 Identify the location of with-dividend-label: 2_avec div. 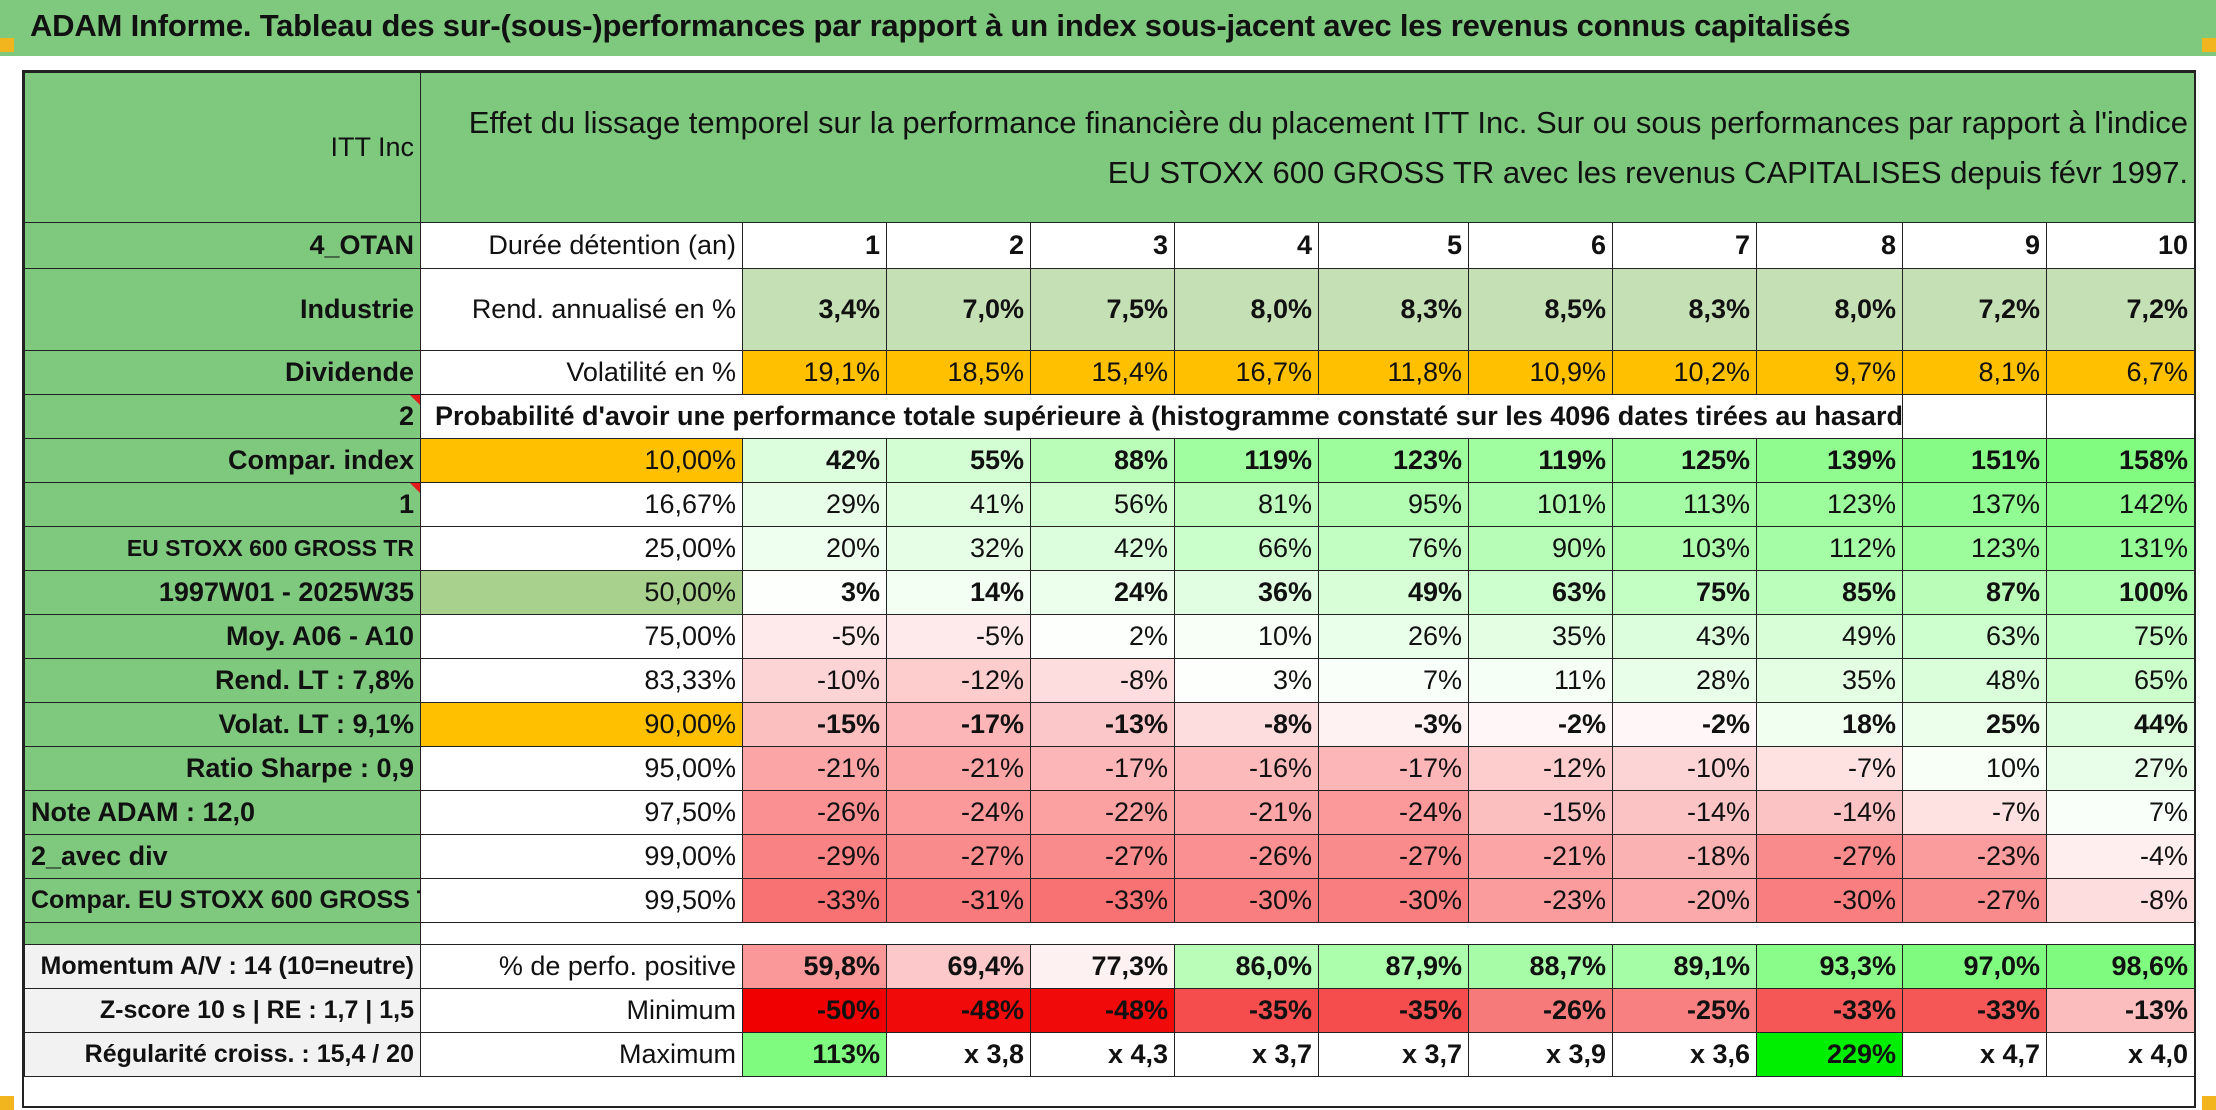
(222, 856).